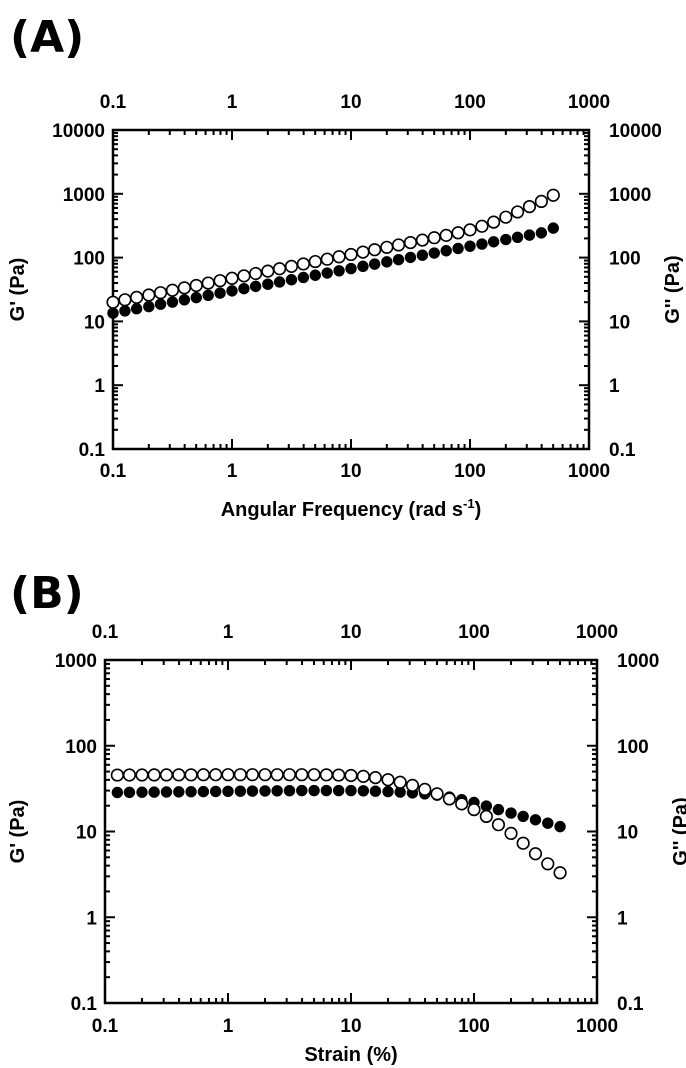 This screenshot has height=1068, width=686. I want to click on panel-a-xtick-label-top: 1, so click(232, 102).